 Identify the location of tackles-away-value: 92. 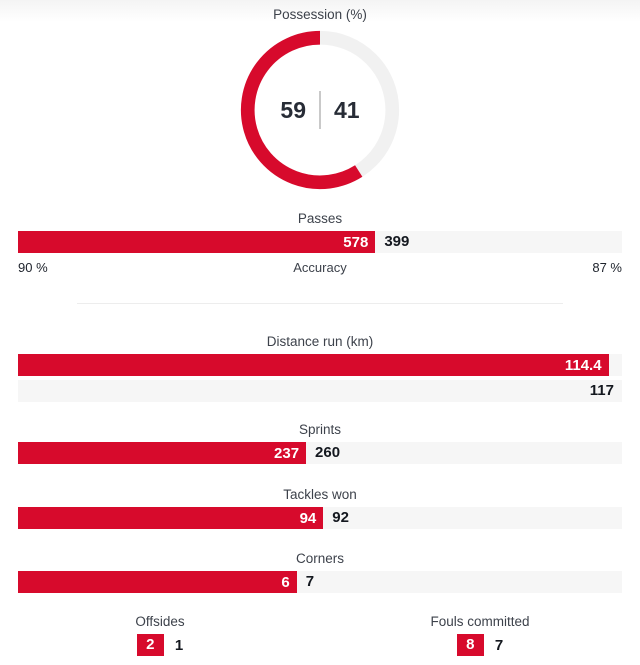
(340, 517).